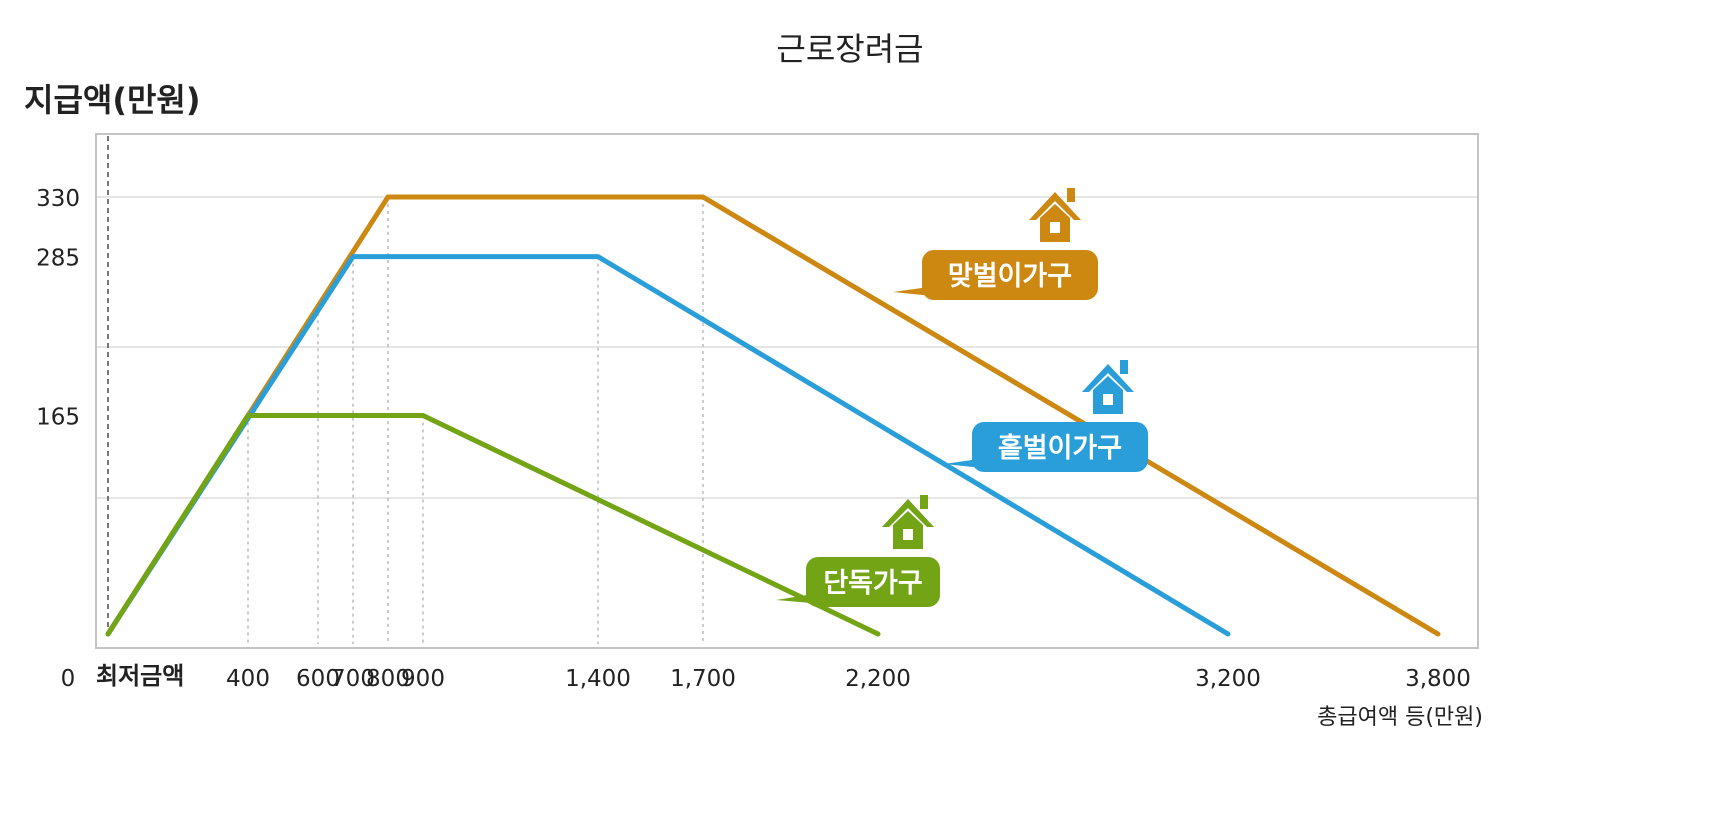 This screenshot has height=832, width=1722. I want to click on x-tick-label: 400, so click(248, 679).